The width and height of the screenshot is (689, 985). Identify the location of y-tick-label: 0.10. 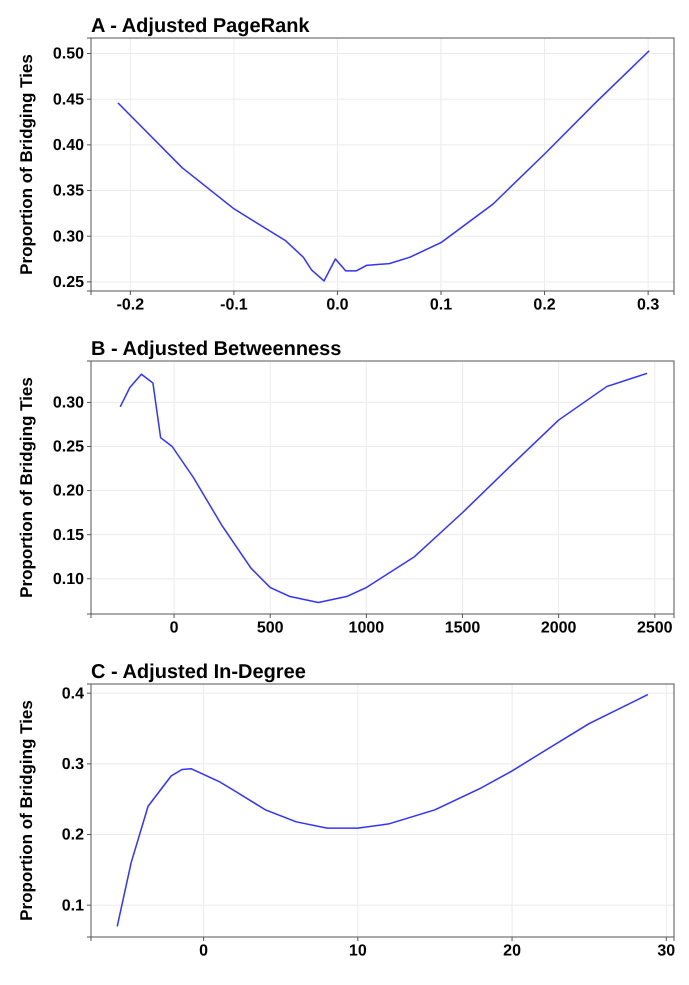
(68, 579).